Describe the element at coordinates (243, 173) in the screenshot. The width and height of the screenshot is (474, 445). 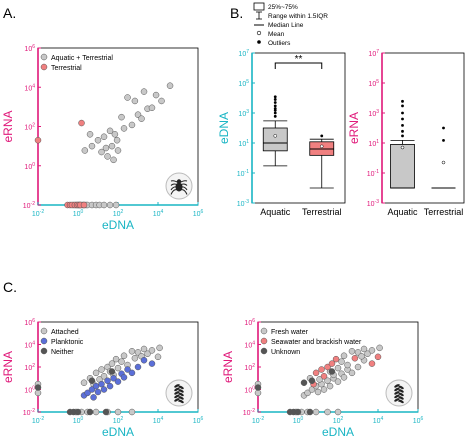
I see `y-tick-label: 10⁻¹` at that location.